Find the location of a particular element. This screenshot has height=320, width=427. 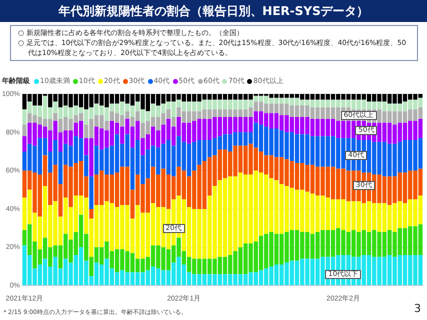

text: 3 is located at coordinates (417, 308).